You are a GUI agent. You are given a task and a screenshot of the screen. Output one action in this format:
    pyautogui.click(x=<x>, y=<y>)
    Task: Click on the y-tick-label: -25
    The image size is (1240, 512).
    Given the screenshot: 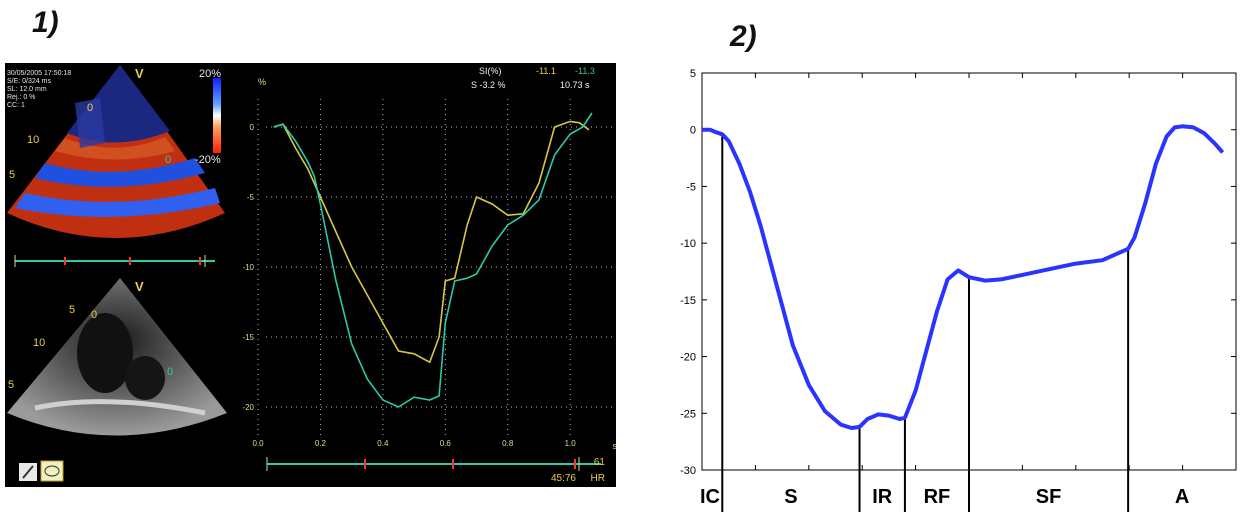 What is the action you would take?
    pyautogui.click(x=688, y=414)
    